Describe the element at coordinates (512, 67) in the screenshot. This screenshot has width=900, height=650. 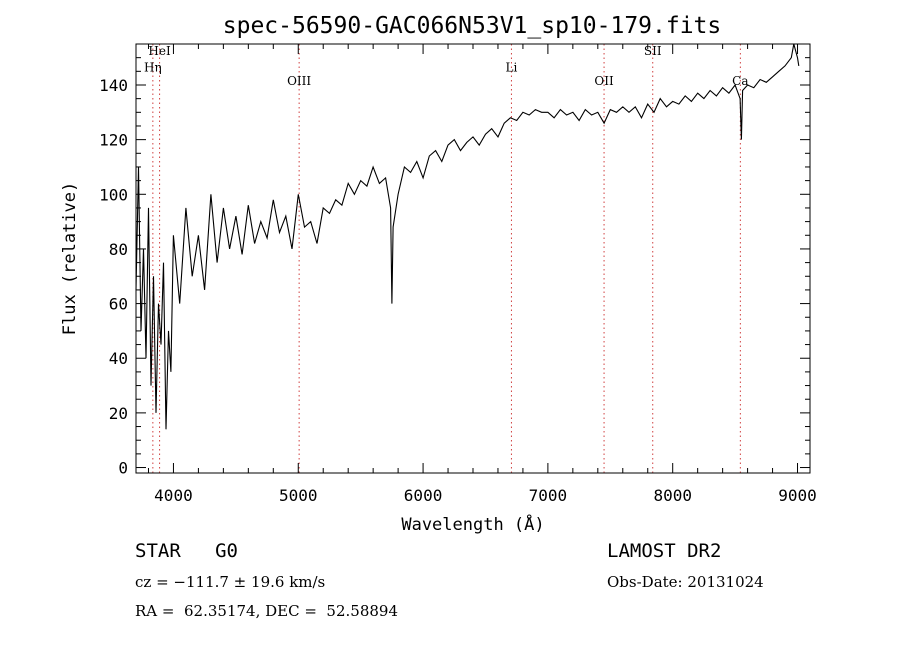
I see `marker-label-3: Li` at that location.